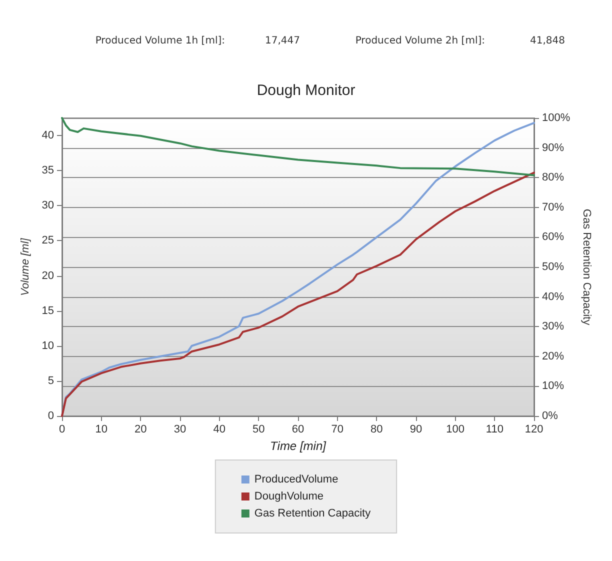 The height and width of the screenshot is (561, 612). I want to click on y2-tick-label: 30%, so click(553, 326).